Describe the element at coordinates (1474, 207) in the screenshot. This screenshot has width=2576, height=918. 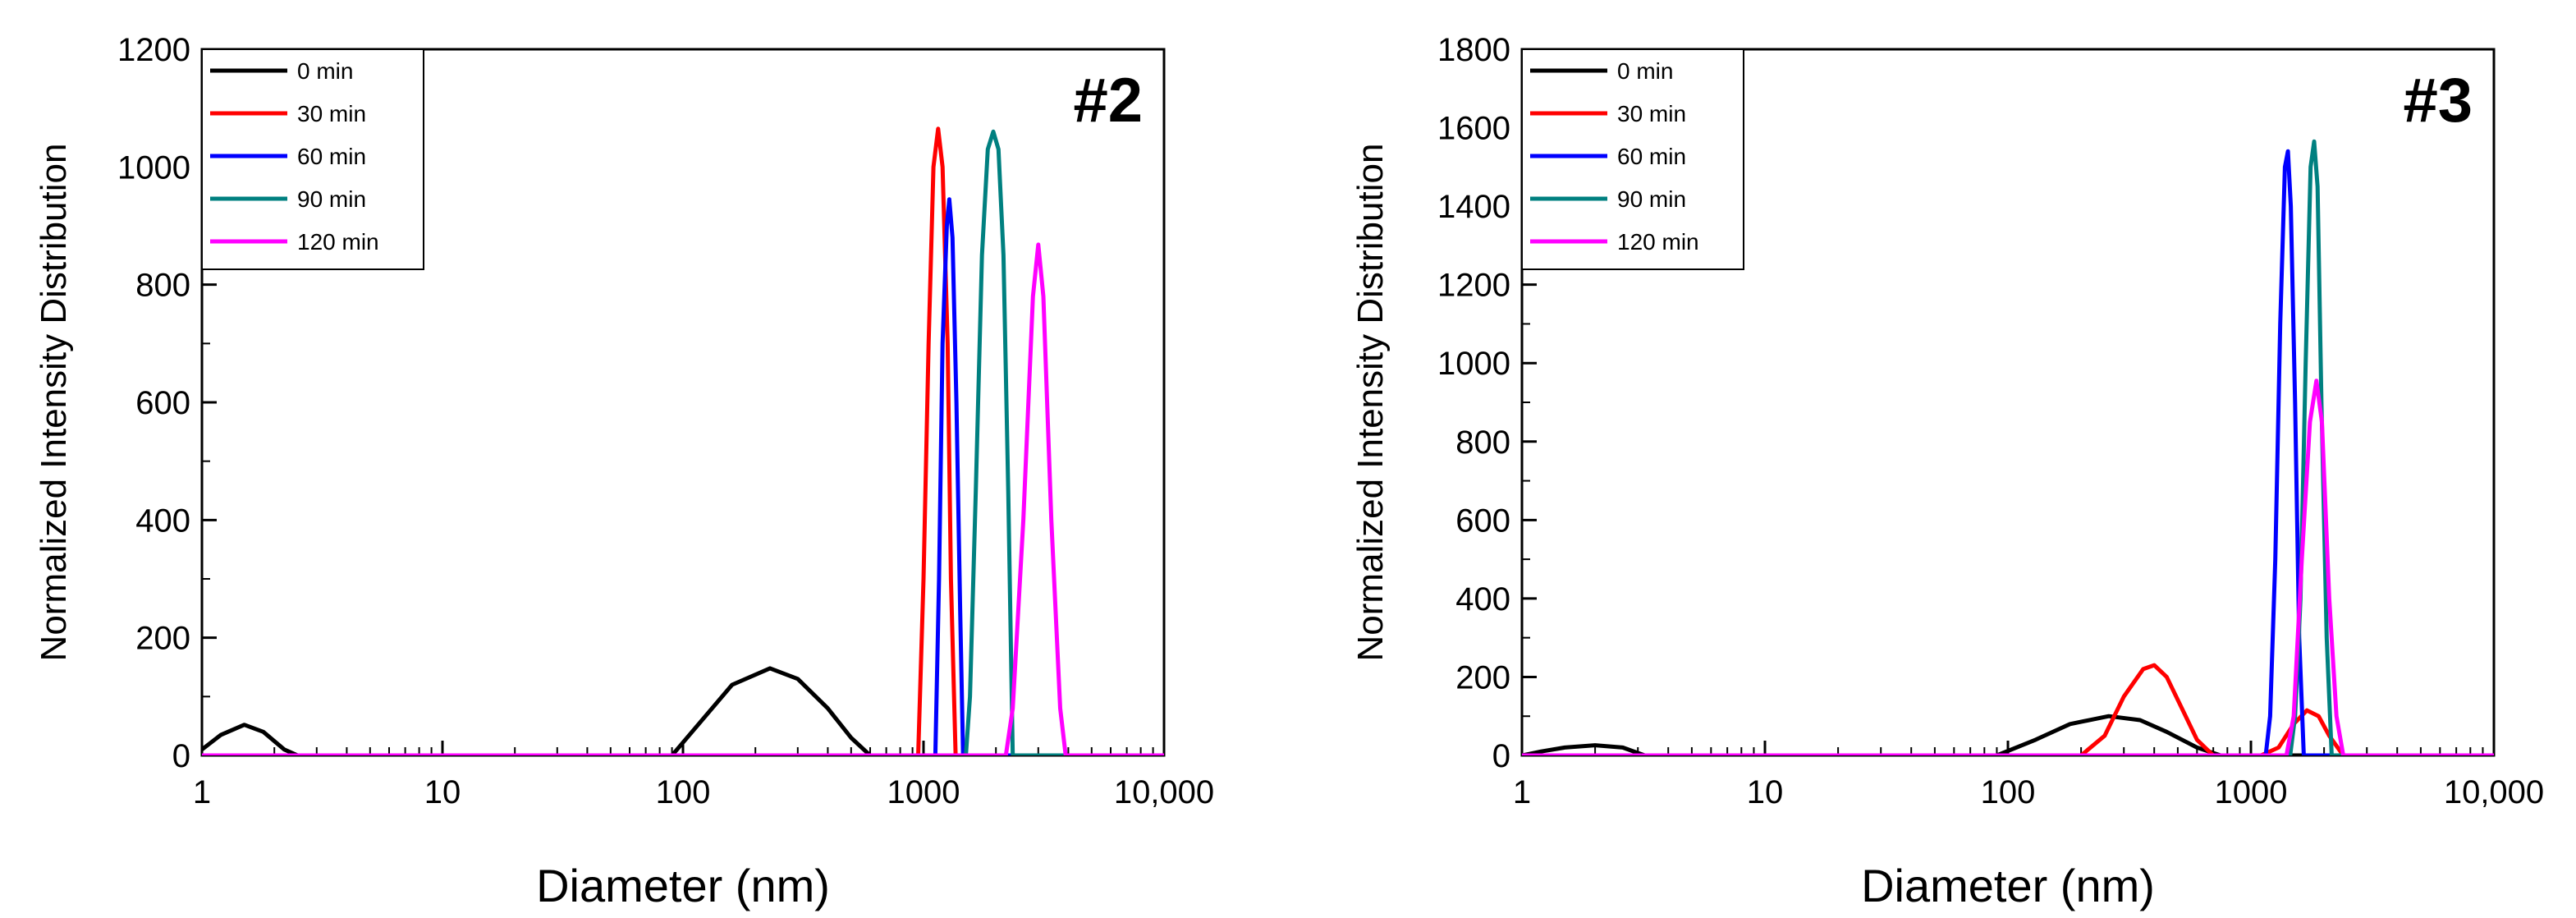
I see `y-tick-label: 1400` at that location.